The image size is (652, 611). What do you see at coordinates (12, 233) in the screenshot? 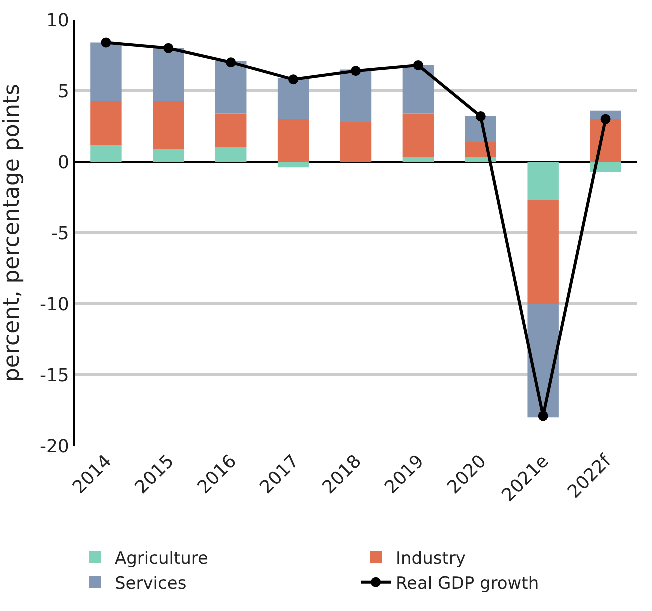
I see `y-axis-title: percent, percentage points` at bounding box center [12, 233].